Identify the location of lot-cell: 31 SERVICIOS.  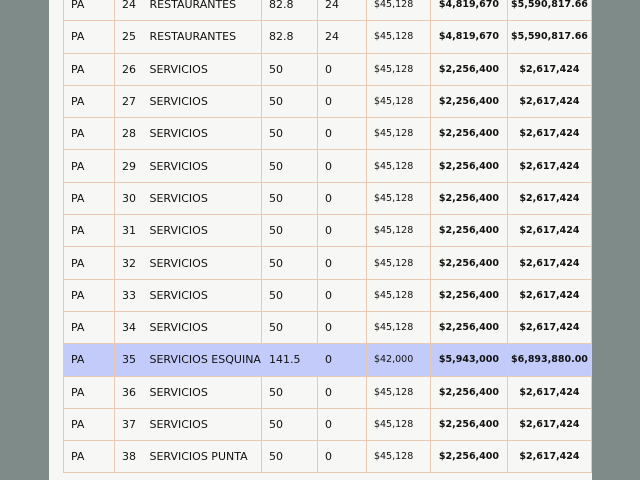
(188, 231).